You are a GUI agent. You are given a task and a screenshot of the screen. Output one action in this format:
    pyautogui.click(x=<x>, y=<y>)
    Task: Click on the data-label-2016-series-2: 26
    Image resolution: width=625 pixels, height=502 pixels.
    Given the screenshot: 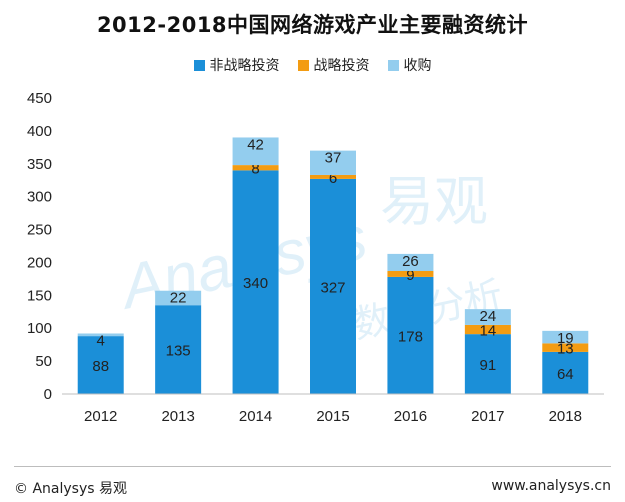 What is the action you would take?
    pyautogui.click(x=410, y=261)
    